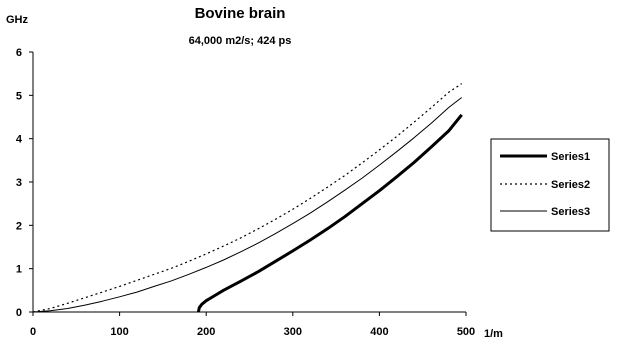 The width and height of the screenshot is (617, 341). Describe the element at coordinates (19, 183) in the screenshot. I see `y-tick-label: 3` at that location.